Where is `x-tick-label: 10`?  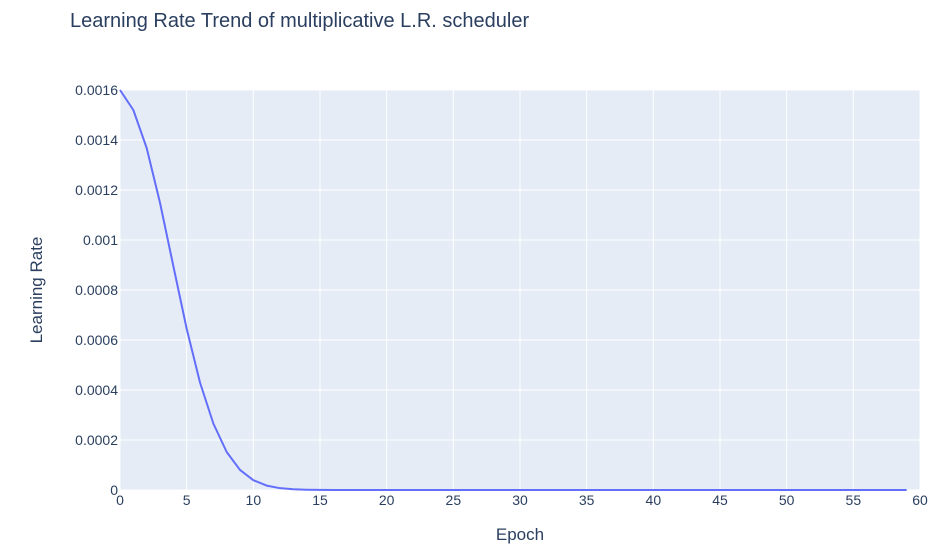 x-tick-label: 10 is located at coordinates (254, 500).